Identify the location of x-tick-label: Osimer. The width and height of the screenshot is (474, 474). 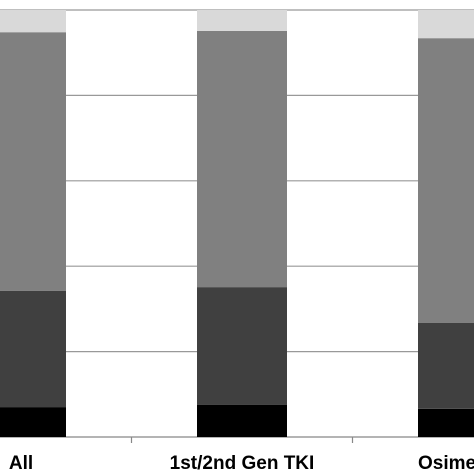
(446, 463).